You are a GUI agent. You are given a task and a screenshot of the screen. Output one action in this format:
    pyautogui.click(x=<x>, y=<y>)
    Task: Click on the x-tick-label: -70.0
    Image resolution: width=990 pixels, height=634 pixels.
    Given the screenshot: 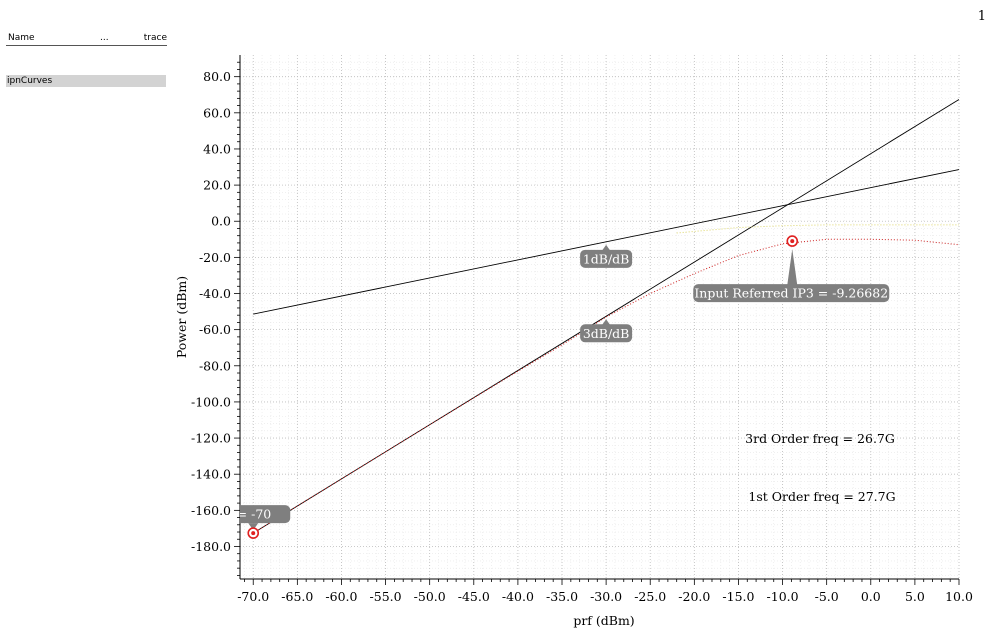 What is the action you would take?
    pyautogui.click(x=253, y=596)
    